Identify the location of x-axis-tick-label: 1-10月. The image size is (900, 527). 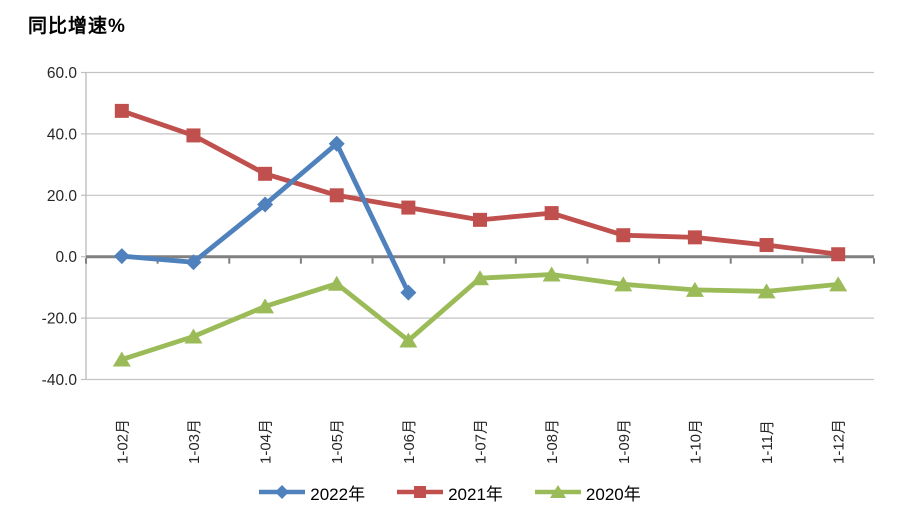
(695, 441).